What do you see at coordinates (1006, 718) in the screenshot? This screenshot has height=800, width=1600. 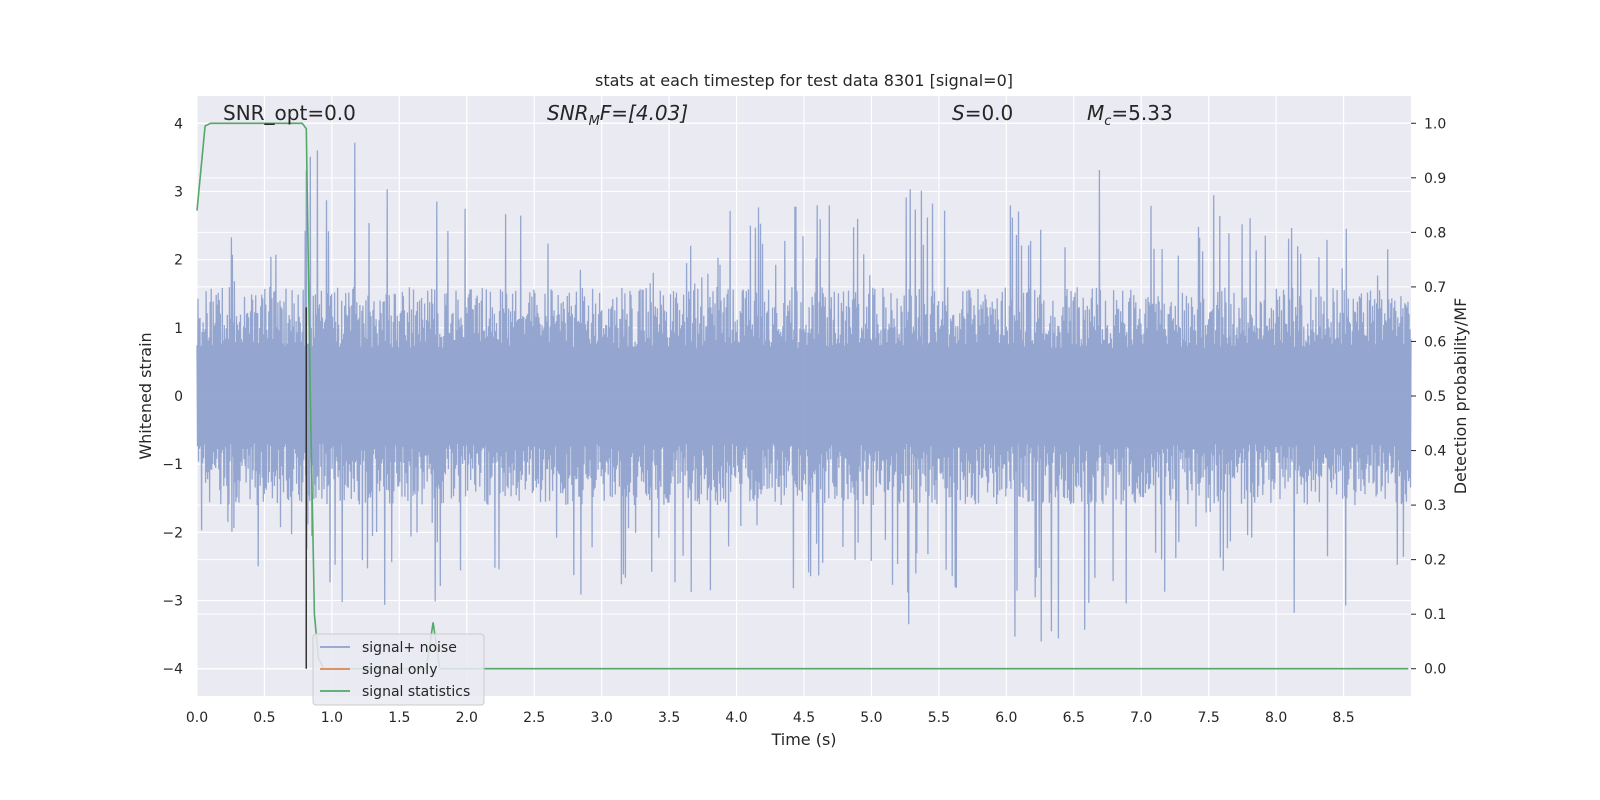 I see `x-tick-label: 6.0` at bounding box center [1006, 718].